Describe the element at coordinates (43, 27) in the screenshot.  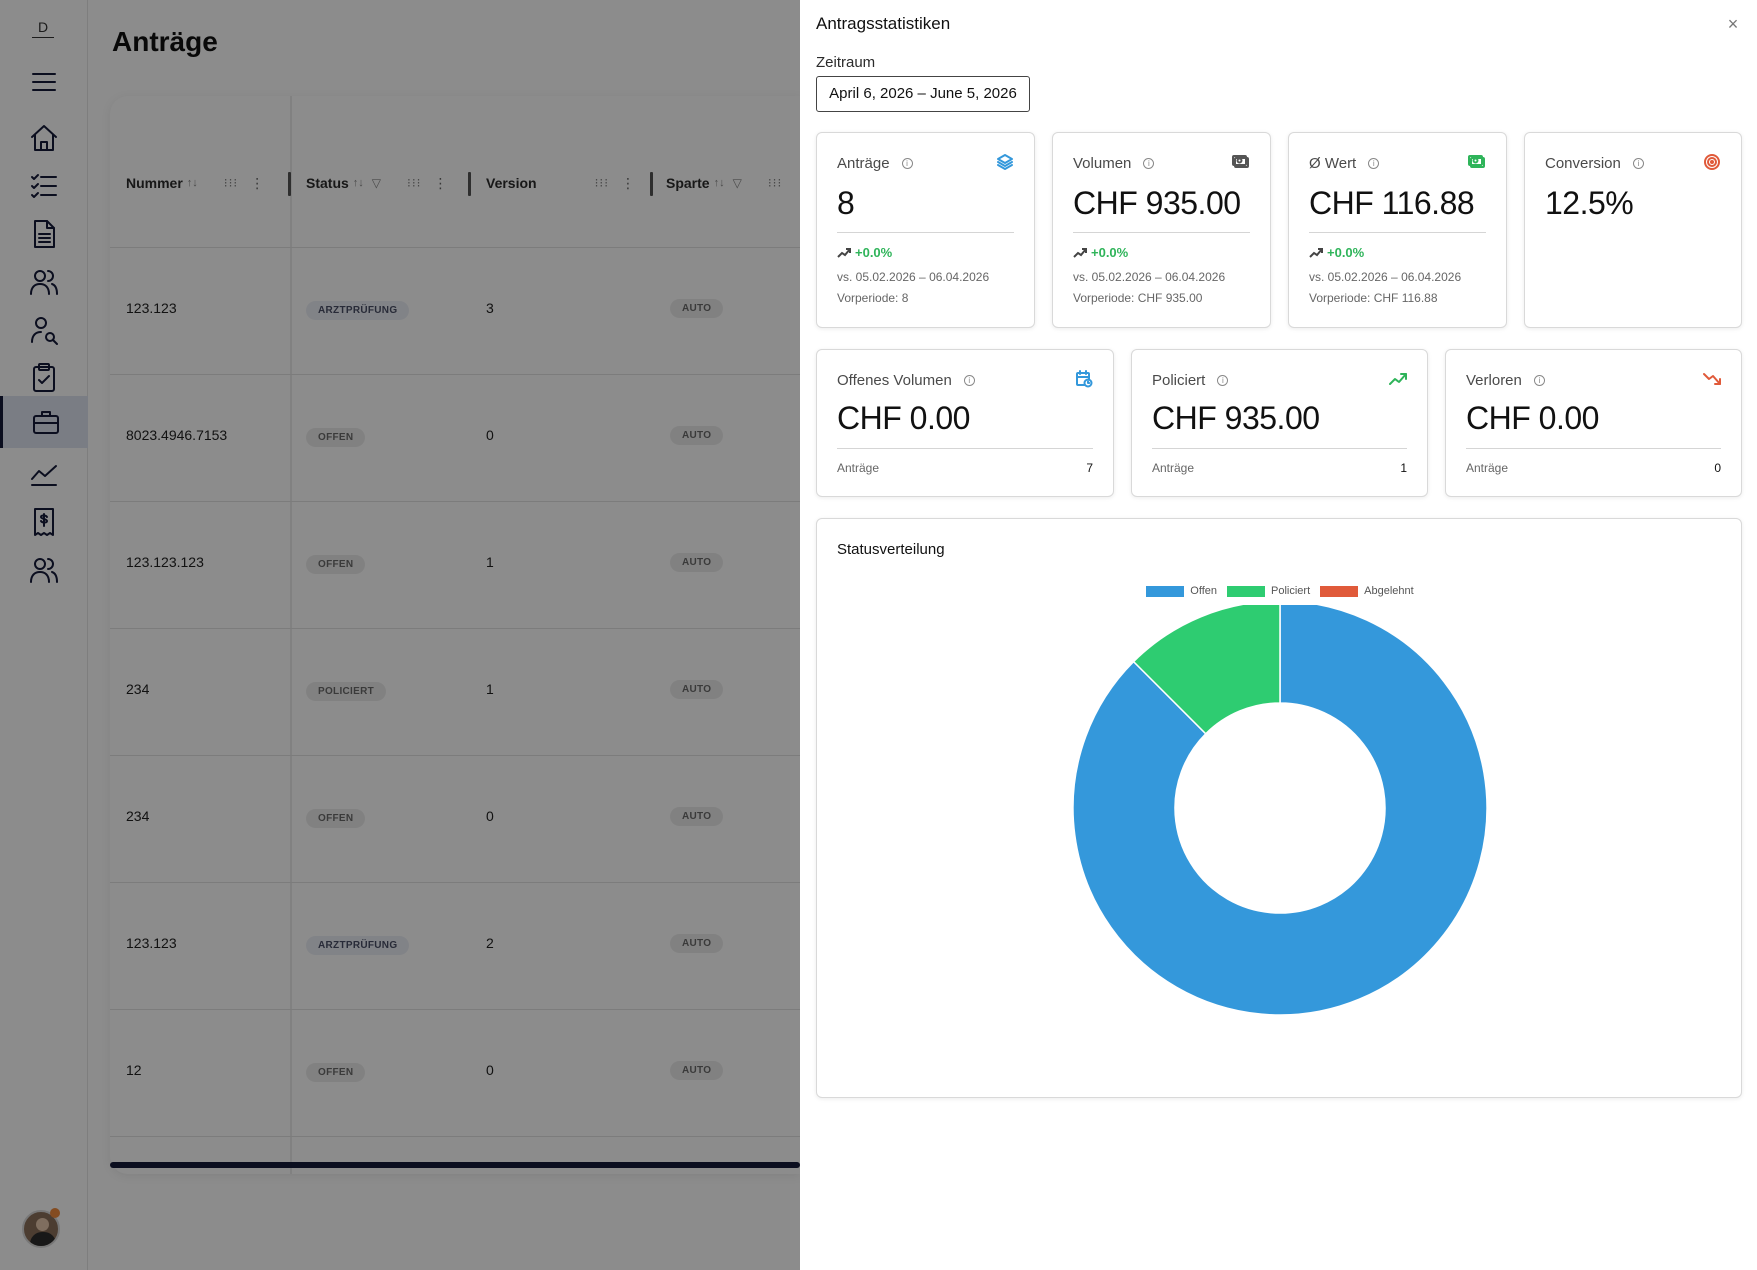
I see `workspace-letter: D` at that location.